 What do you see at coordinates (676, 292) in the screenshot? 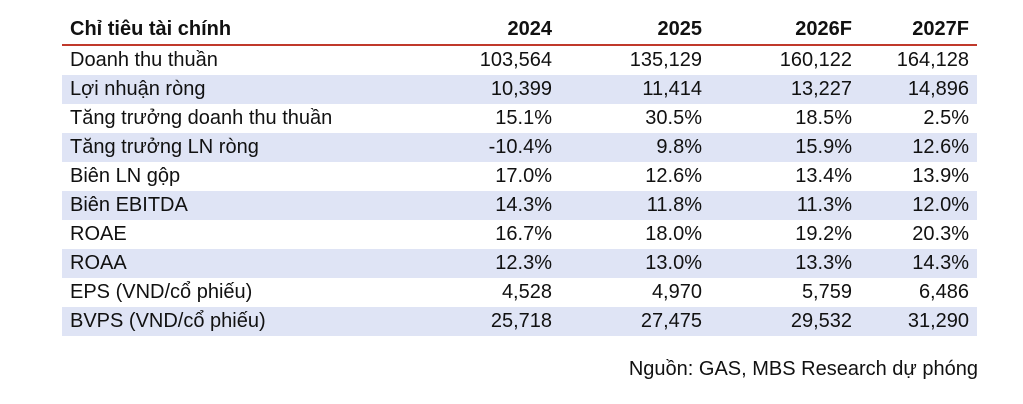
I see `cell-value: 4,970` at bounding box center [676, 292].